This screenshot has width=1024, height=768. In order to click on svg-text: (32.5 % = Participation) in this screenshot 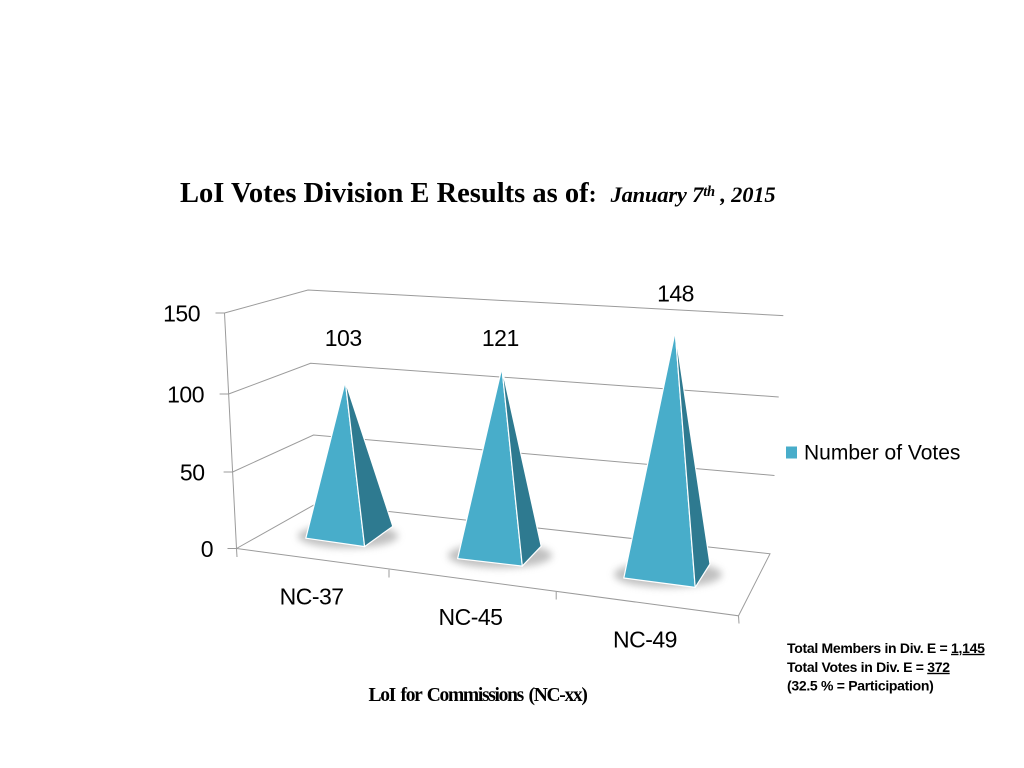, I will do `click(860, 685)`.